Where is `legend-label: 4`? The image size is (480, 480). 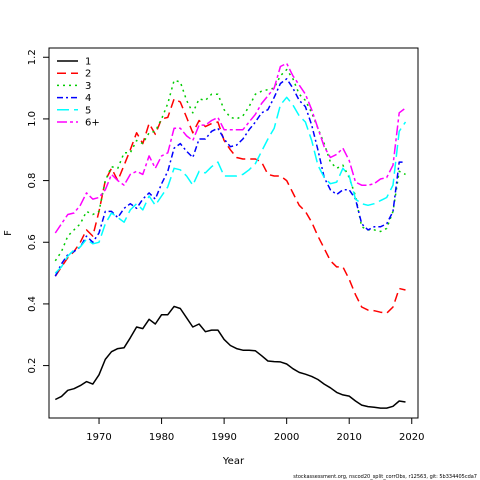 legend-label: 4 is located at coordinates (88, 98).